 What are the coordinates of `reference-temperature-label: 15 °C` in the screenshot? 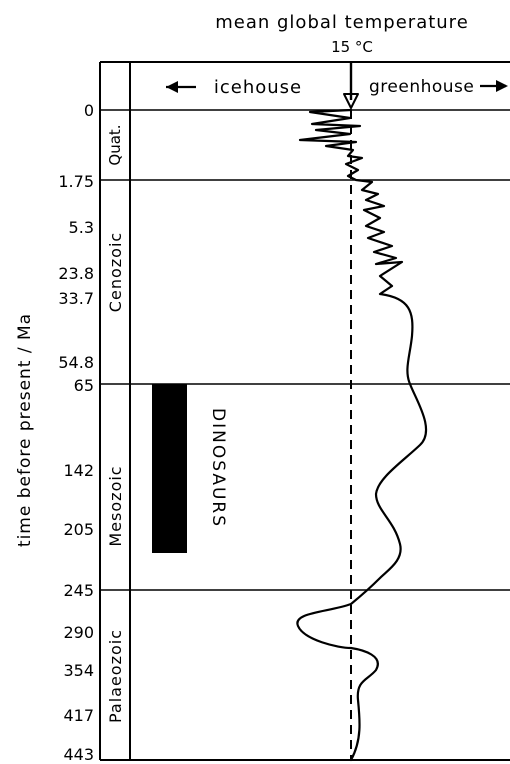 It's located at (352, 47).